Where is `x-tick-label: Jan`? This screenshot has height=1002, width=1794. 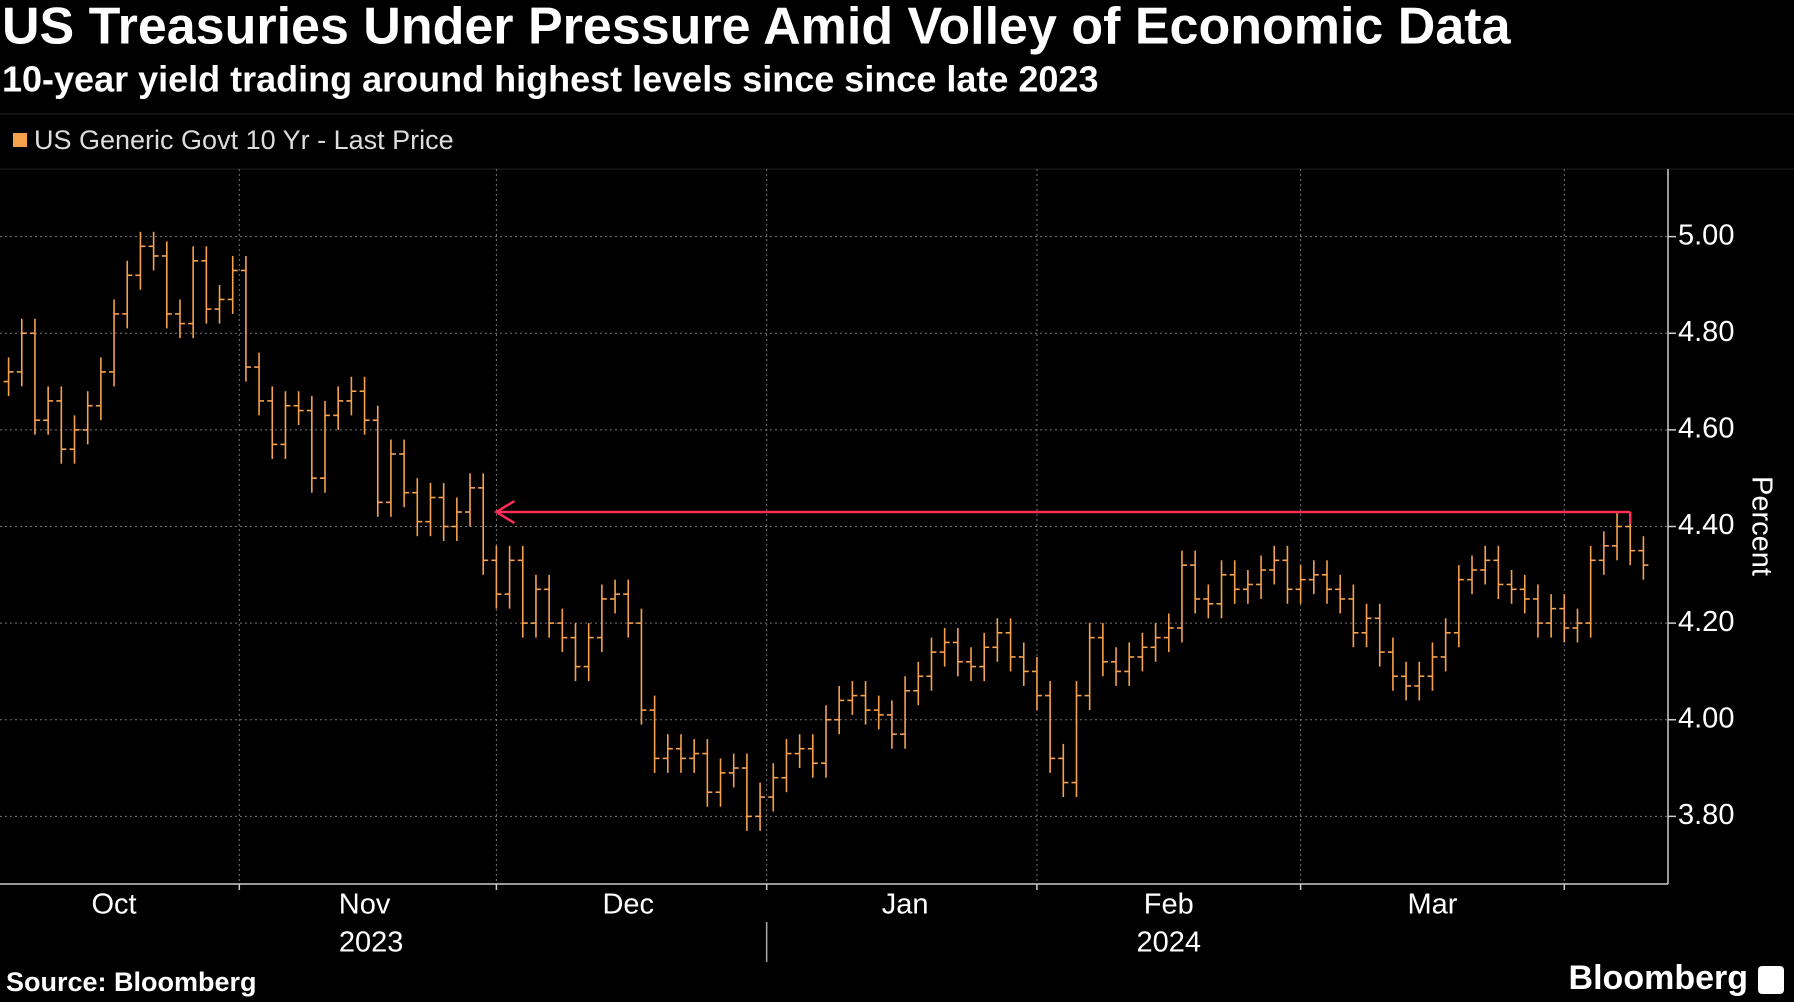
x-tick-label: Jan is located at coordinates (905, 905).